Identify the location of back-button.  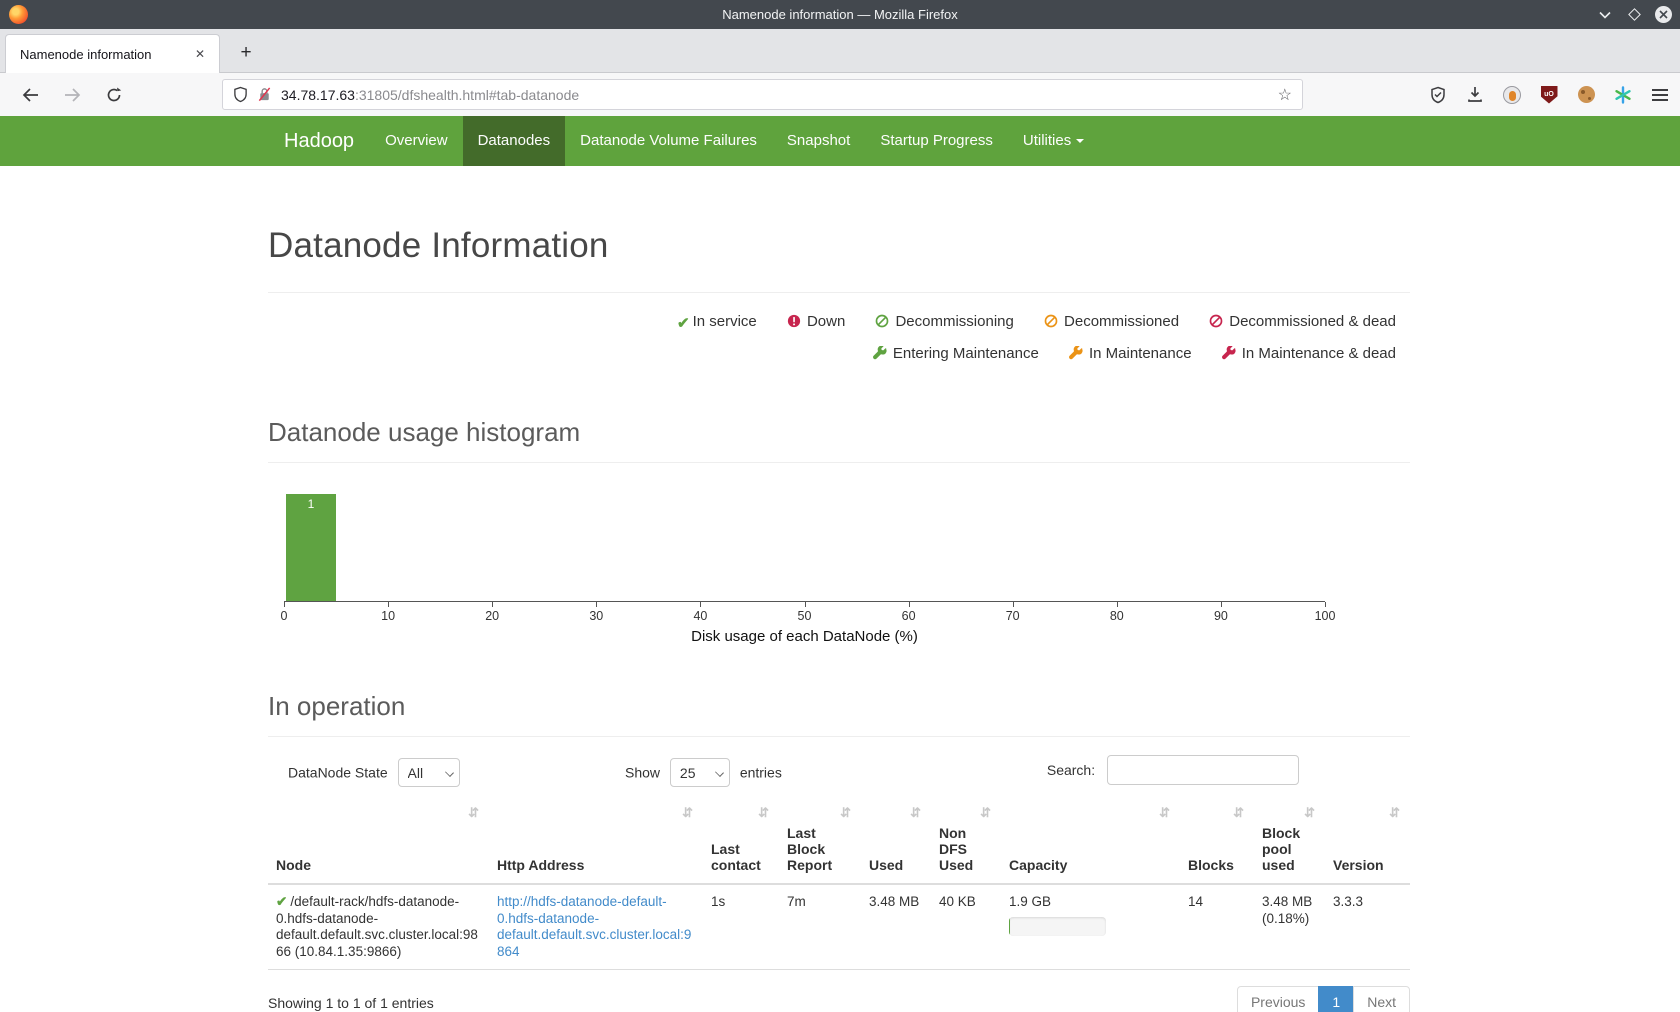
(30, 94).